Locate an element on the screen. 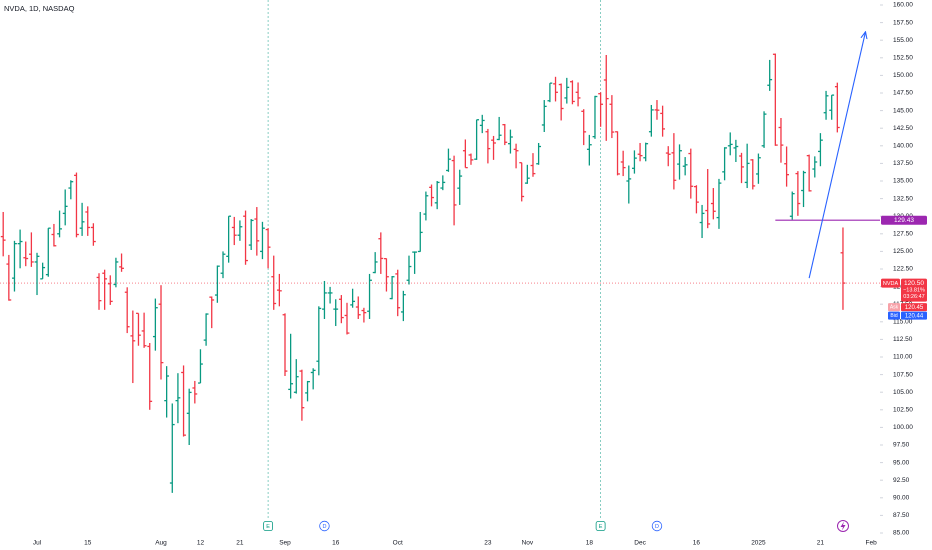 This screenshot has width=932, height=550. y-tick-label: 95.00 is located at coordinates (901, 462).